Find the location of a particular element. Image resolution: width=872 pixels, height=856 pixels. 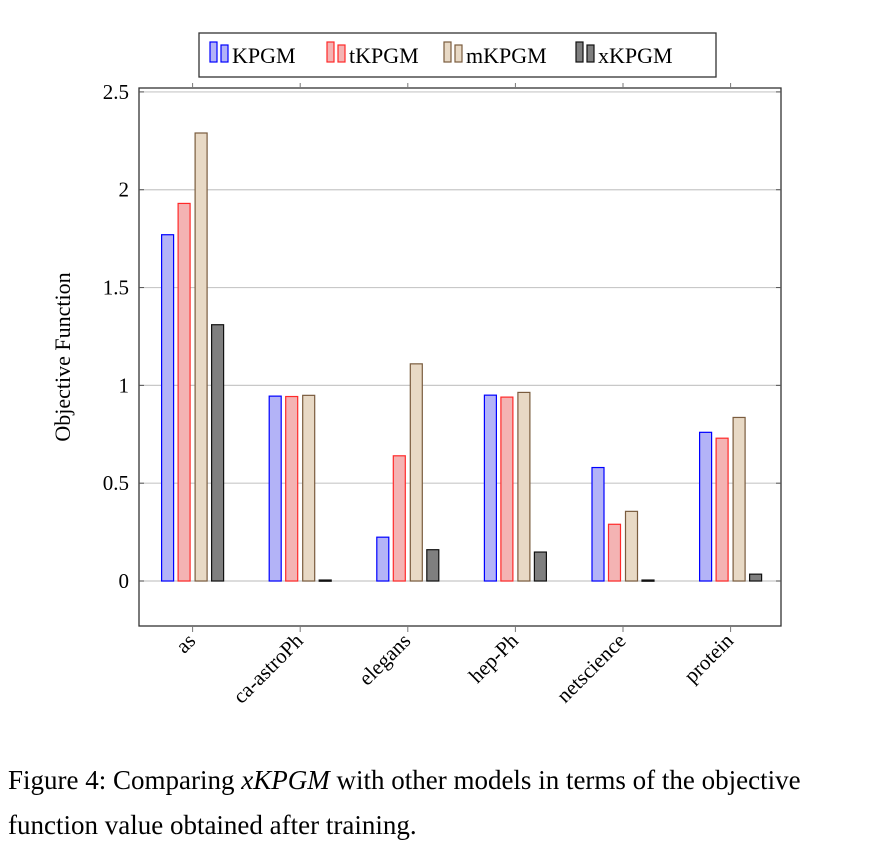

y-tick-label: 0 is located at coordinates (124, 581).